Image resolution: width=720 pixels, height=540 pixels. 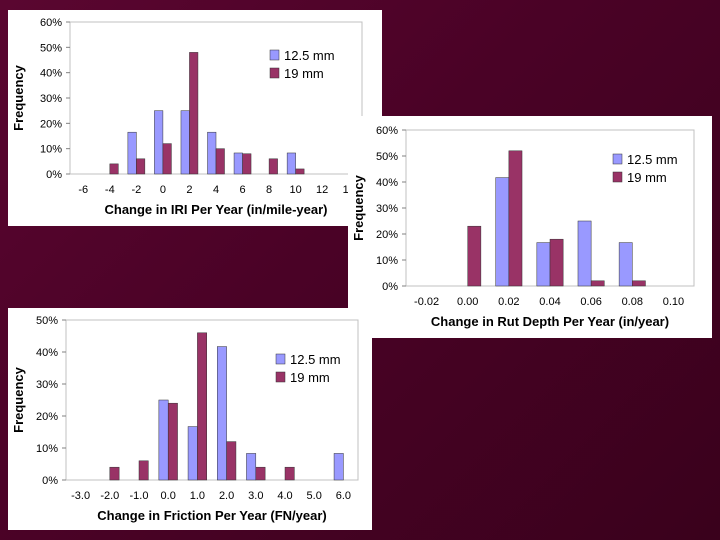 I want to click on x-tick-label: 10, so click(x=296, y=190).